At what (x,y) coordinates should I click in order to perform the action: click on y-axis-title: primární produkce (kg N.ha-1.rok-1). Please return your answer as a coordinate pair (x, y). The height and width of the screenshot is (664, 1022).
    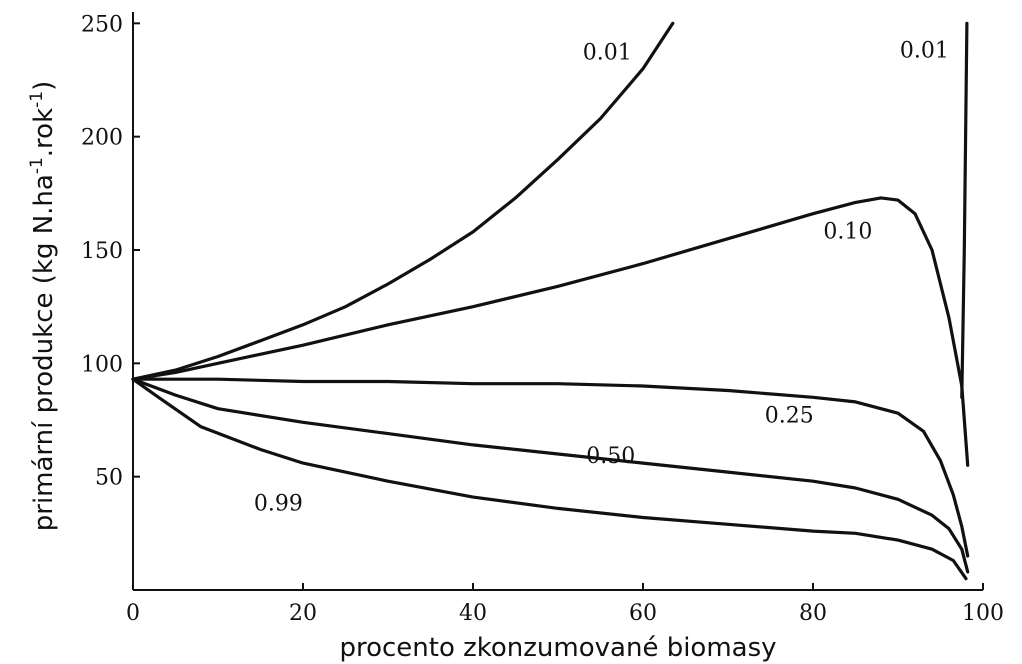
    Looking at the image, I should click on (43, 306).